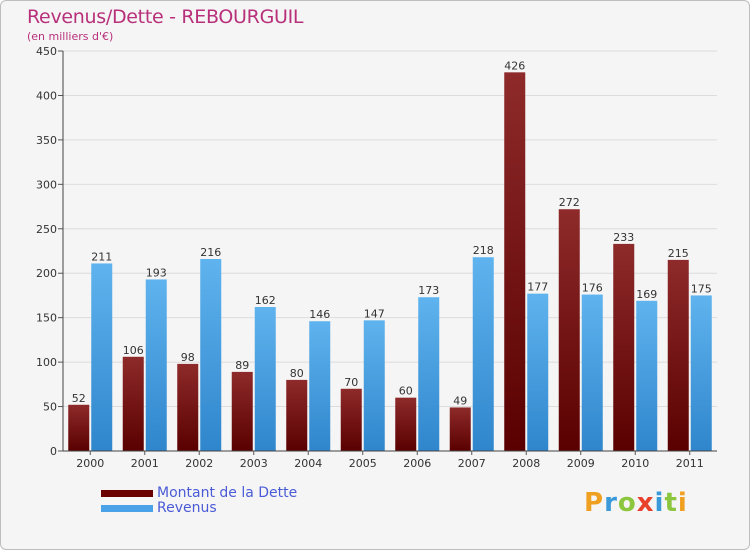  Describe the element at coordinates (50, 407) in the screenshot. I see `y-tick-label: 50` at that location.